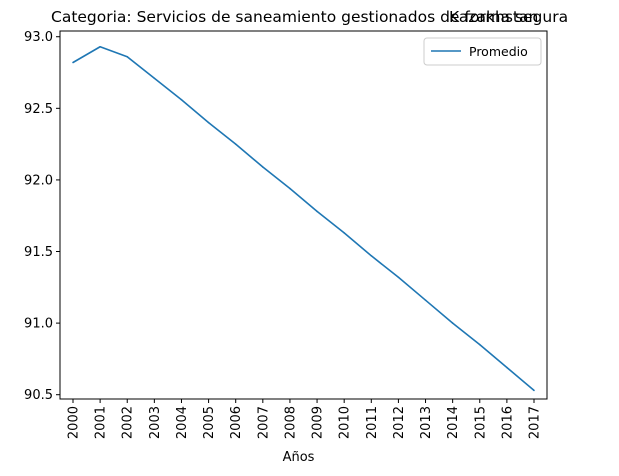 The height and width of the screenshot is (476, 619). What do you see at coordinates (38, 395) in the screenshot?
I see `y-tick-label: 90.5` at bounding box center [38, 395].